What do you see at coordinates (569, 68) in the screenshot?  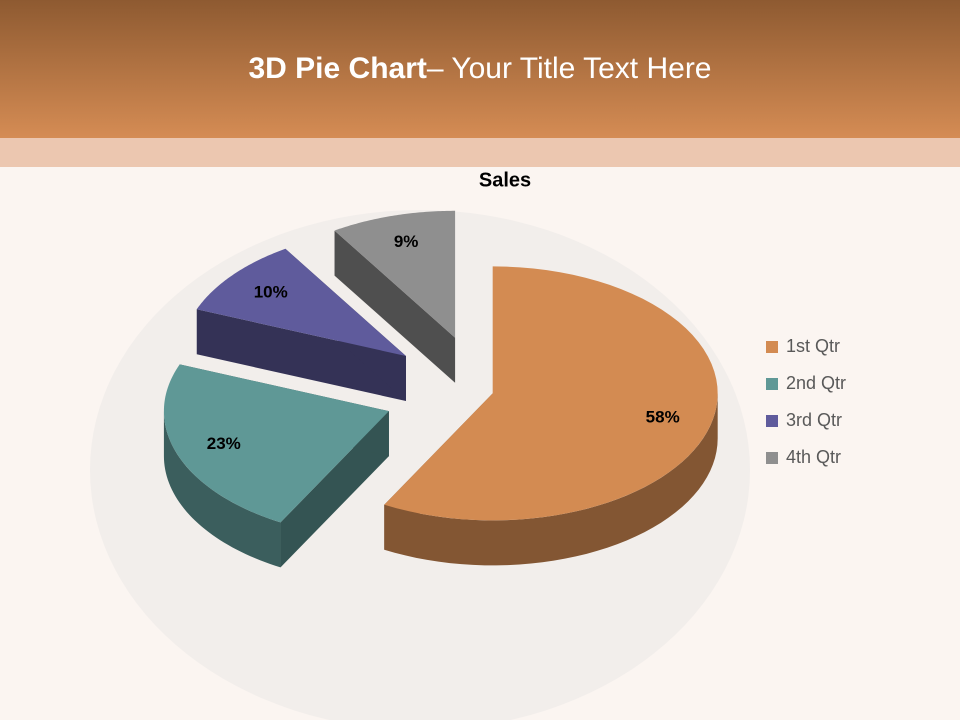 I see `slide-title-text: – Your Title Text Here` at bounding box center [569, 68].